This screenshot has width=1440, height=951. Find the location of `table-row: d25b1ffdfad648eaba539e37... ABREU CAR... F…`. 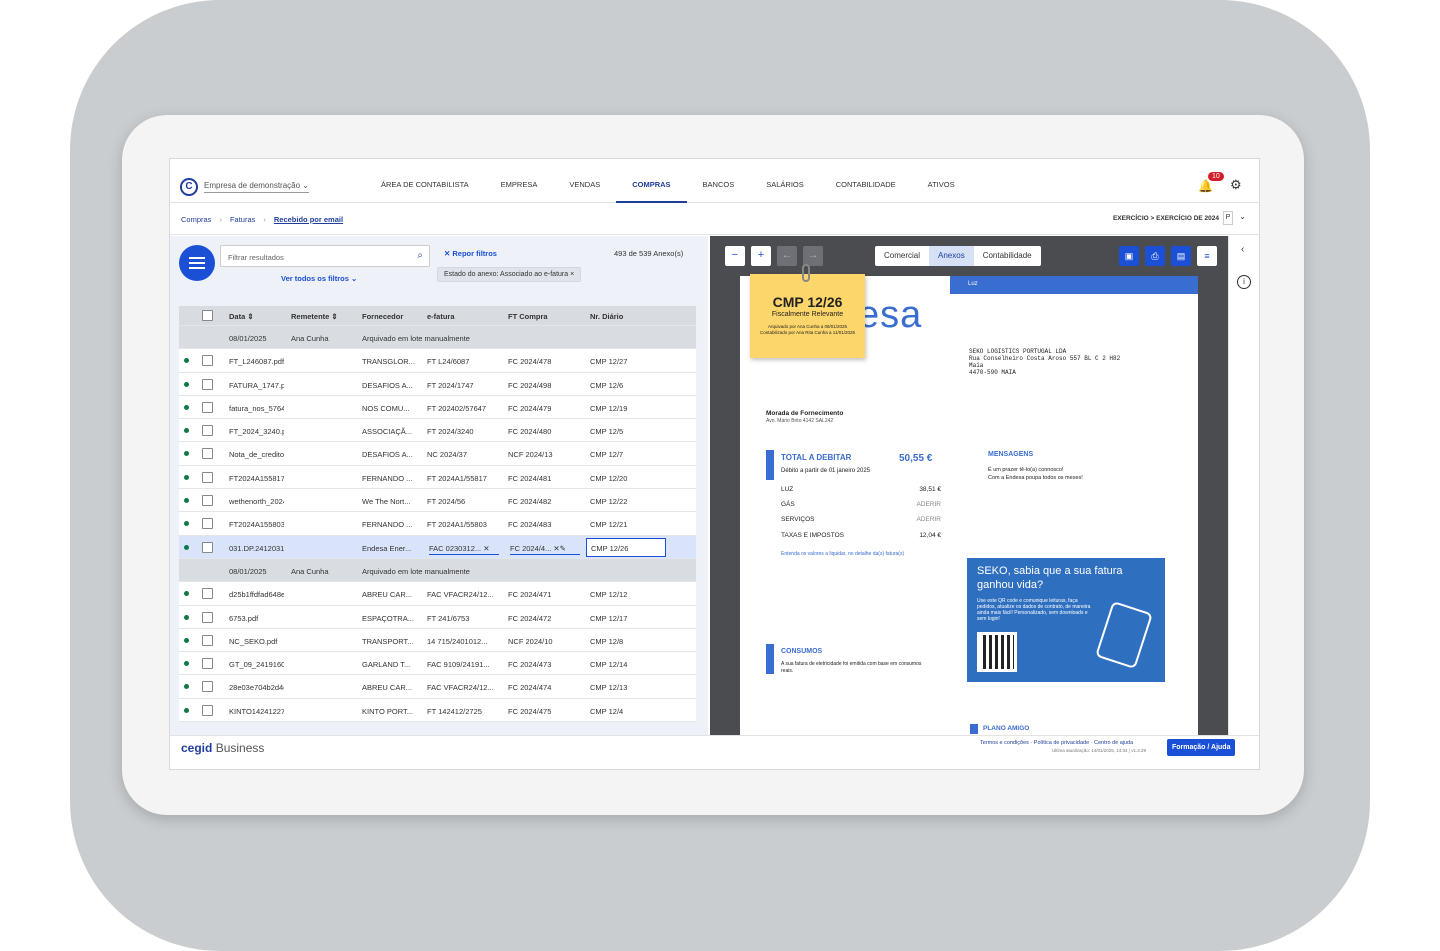

table-row: d25b1ffdfad648eaba539e37... ABREU CAR... F… is located at coordinates (437, 594).